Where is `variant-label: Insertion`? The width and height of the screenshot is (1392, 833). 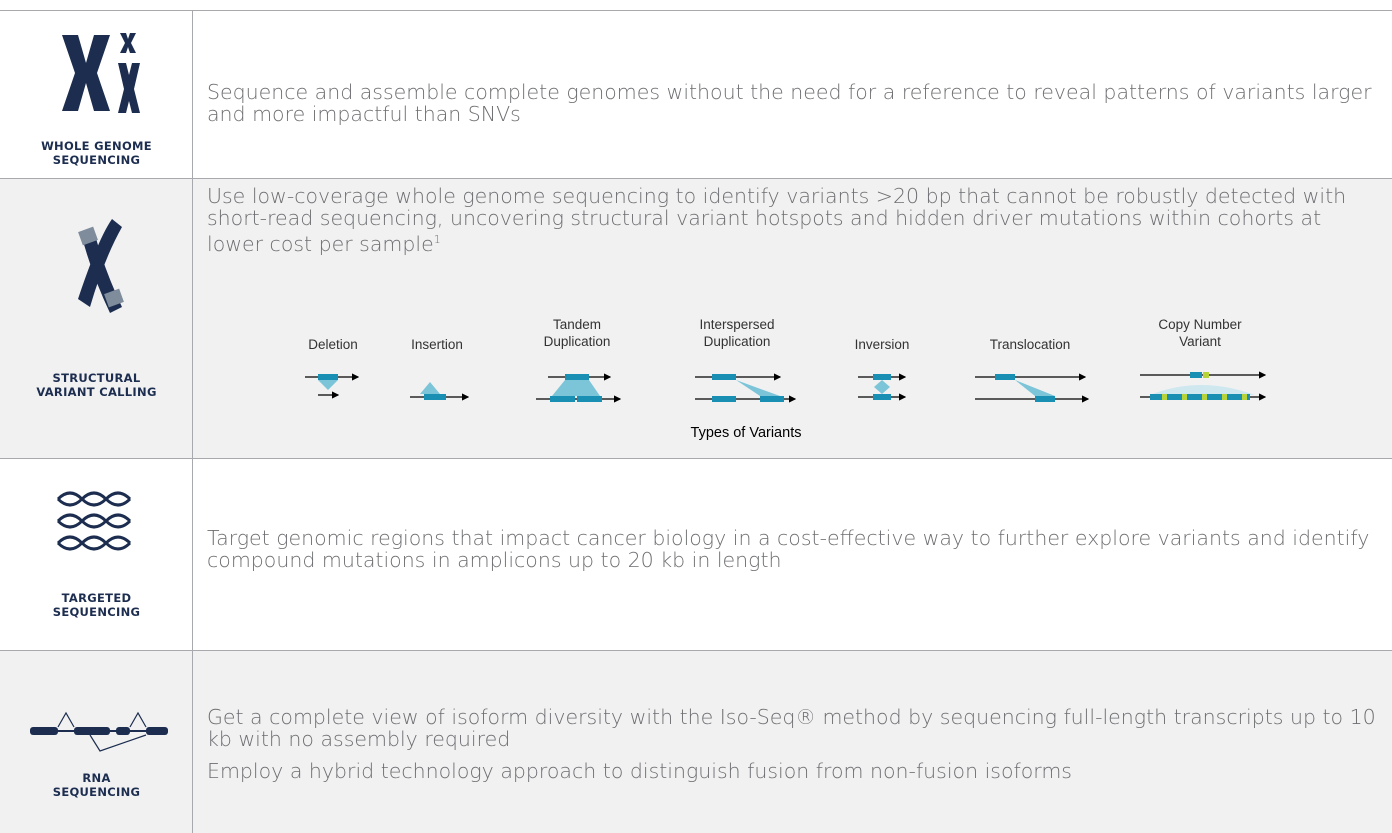
variant-label: Insertion is located at coordinates (437, 344).